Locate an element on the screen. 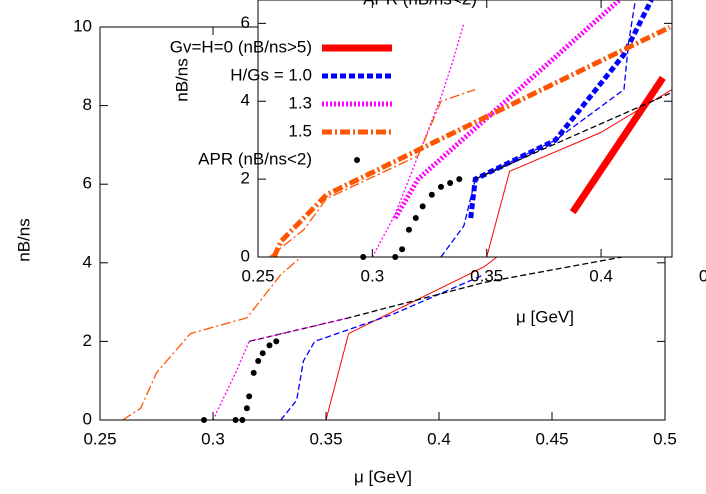 The image size is (706, 494). legend-label: APR (nB/ns<2) is located at coordinates (255, 158).